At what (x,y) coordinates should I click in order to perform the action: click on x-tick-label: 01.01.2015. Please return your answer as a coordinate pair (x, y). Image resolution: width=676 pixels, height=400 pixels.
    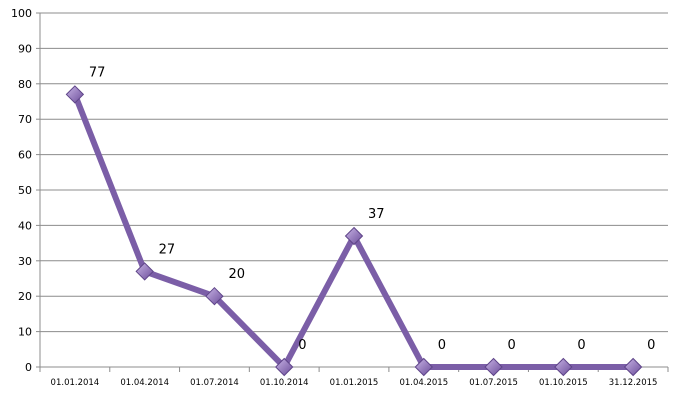
    Looking at the image, I should click on (354, 383).